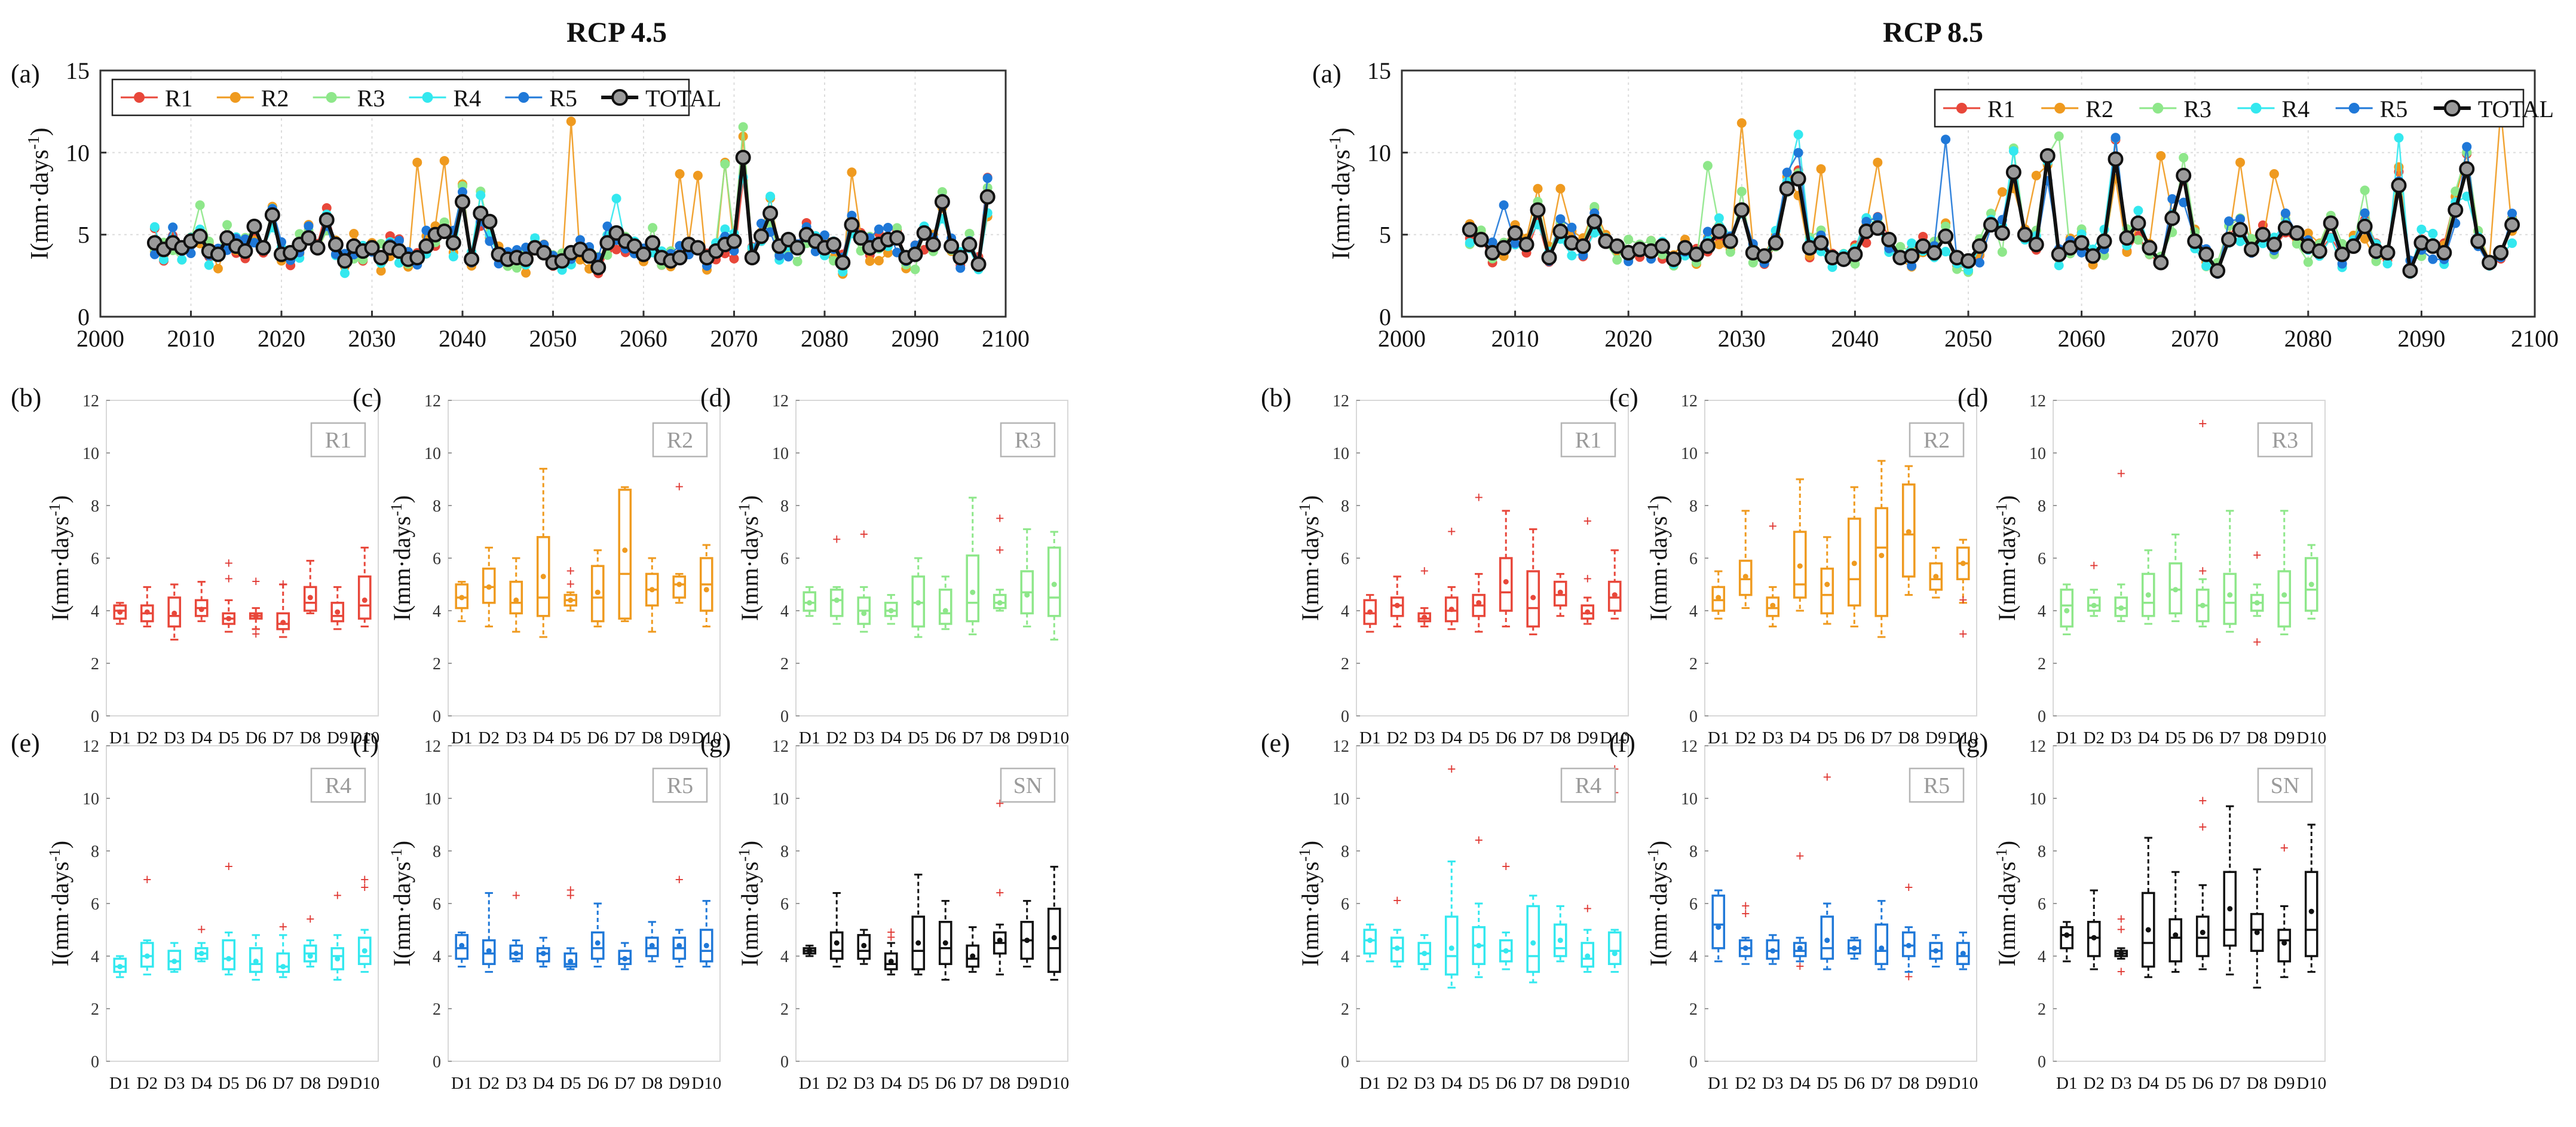 This screenshot has height=1127, width=2576. Describe the element at coordinates (1402, 338) in the screenshot. I see `x-tick-label: 2000` at that location.